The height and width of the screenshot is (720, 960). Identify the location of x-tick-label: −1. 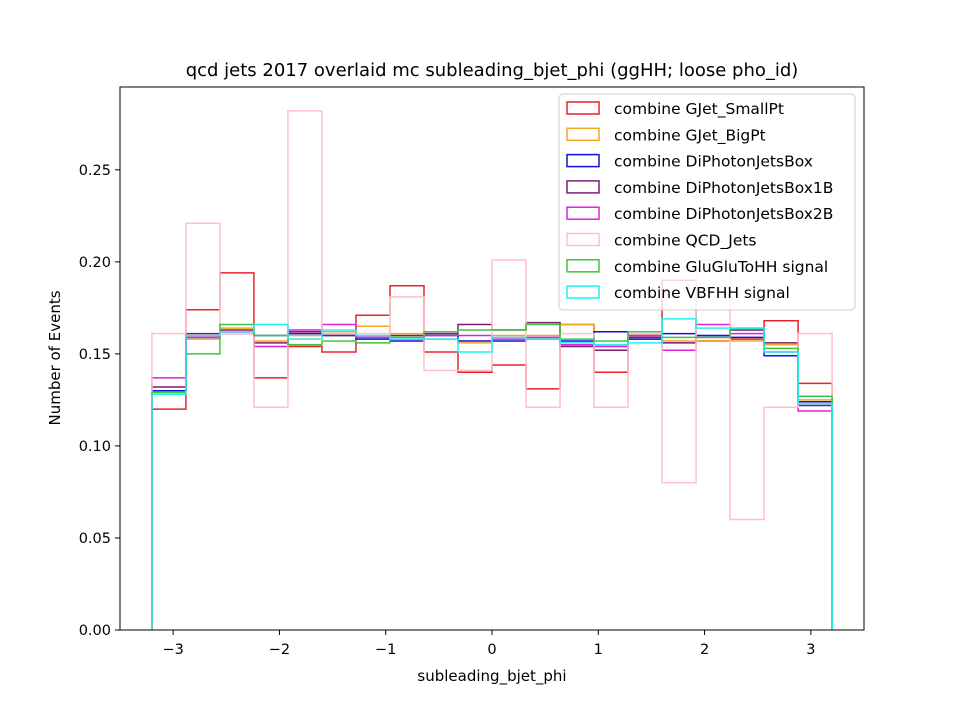
(385, 650).